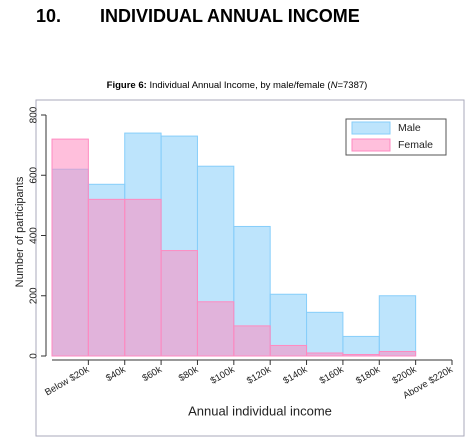 This screenshot has height=439, width=474. What do you see at coordinates (352, 85) in the screenshot?
I see `caption-end: =7387)` at bounding box center [352, 85].